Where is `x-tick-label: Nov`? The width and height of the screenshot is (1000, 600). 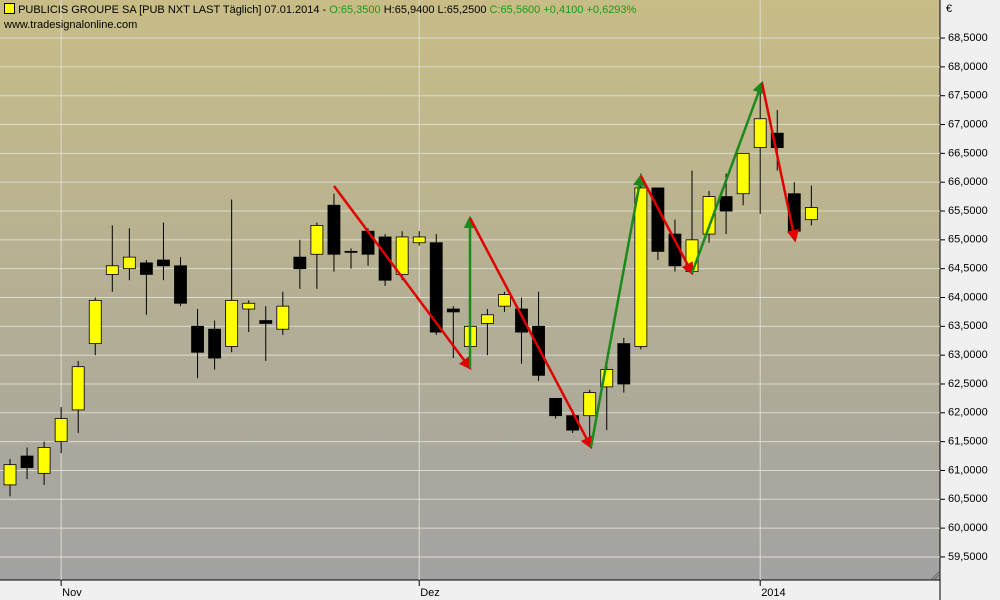
x-tick-label: Nov is located at coordinates (72, 593).